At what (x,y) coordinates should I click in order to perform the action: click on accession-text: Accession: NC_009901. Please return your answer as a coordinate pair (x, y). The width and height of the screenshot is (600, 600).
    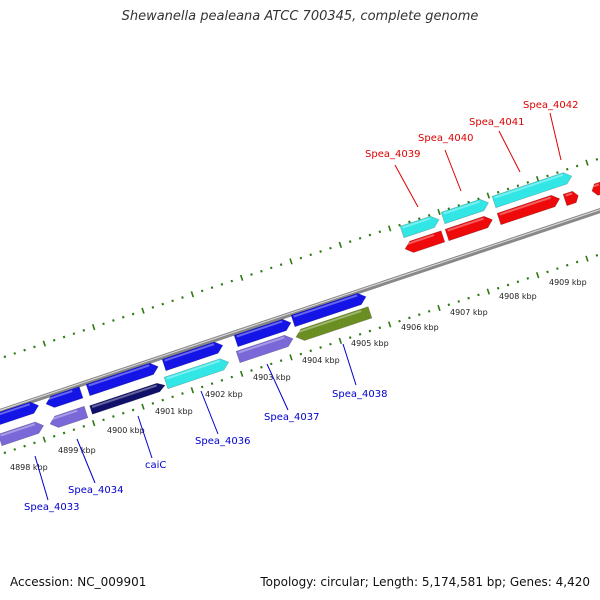
    Looking at the image, I should click on (78, 582).